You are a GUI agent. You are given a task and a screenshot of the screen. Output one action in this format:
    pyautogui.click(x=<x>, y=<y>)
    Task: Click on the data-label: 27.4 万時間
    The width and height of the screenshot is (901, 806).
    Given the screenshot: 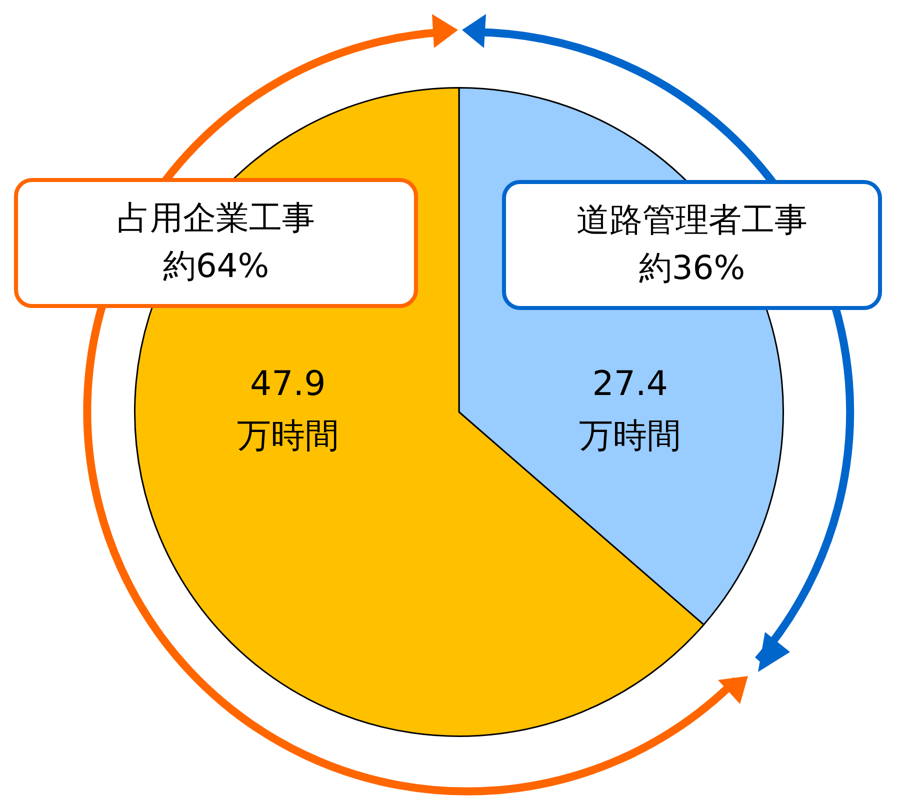 What is the action you would take?
    pyautogui.click(x=630, y=410)
    